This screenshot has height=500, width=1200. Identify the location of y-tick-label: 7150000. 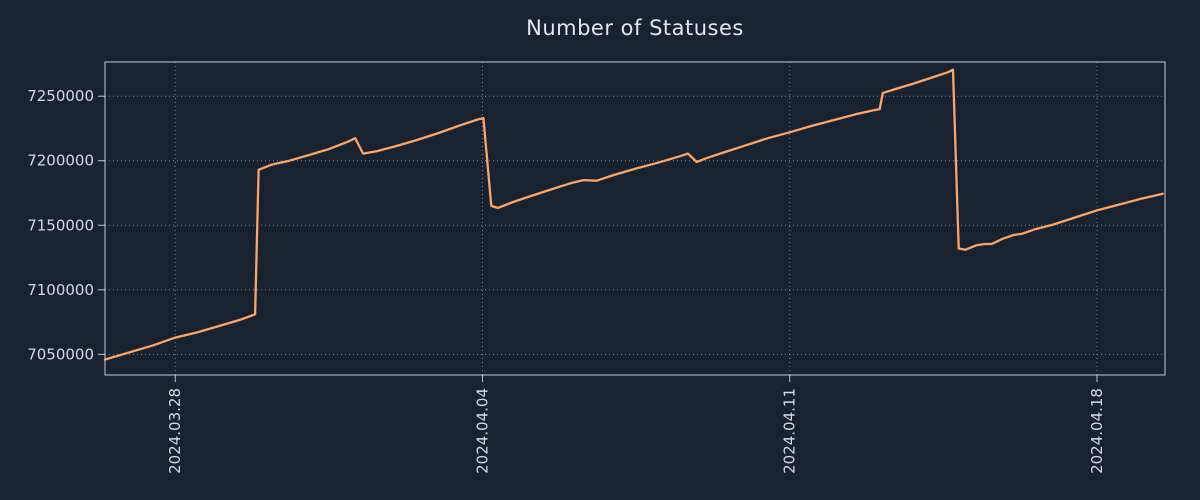
(60, 225).